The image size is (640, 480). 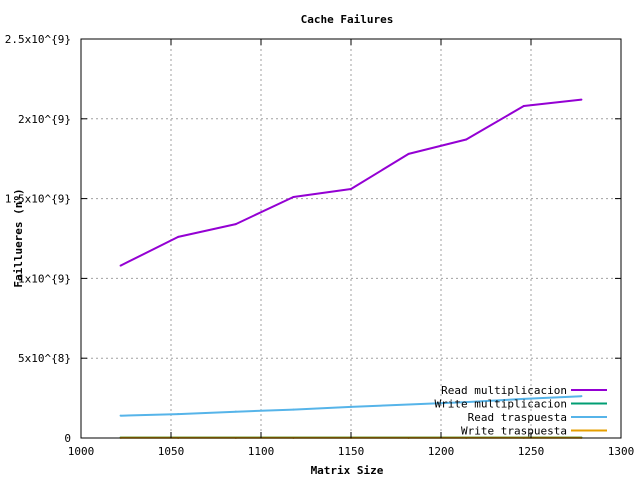 I want to click on y-tick-label: 1.5x10^{9}, so click(x=38, y=199).